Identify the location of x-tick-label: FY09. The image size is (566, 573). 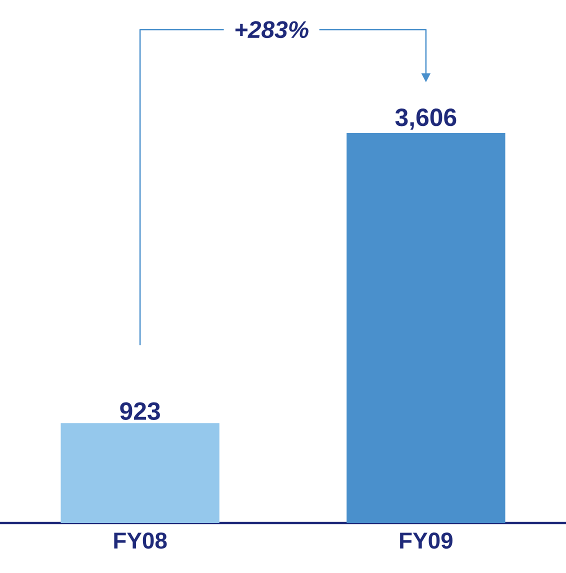
(426, 540).